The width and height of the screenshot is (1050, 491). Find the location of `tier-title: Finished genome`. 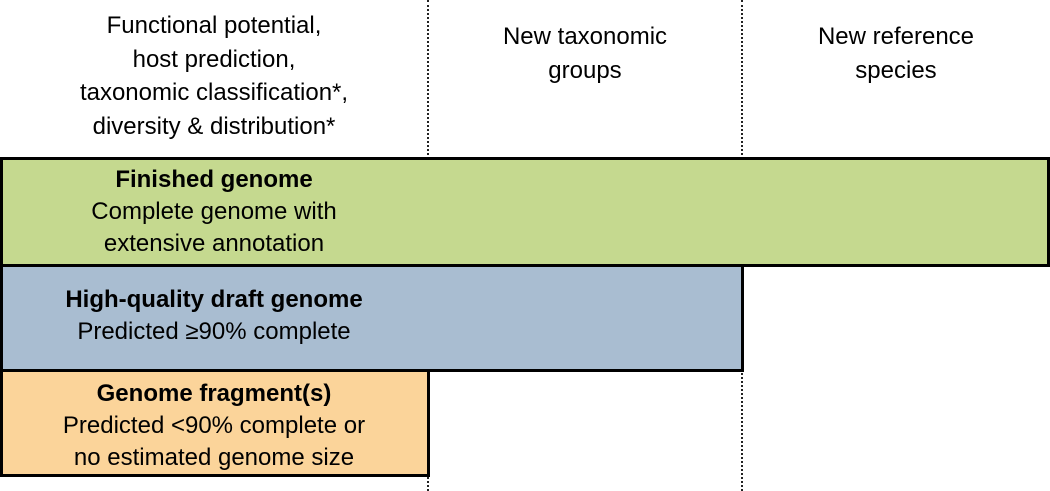

tier-title: Finished genome is located at coordinates (214, 179).